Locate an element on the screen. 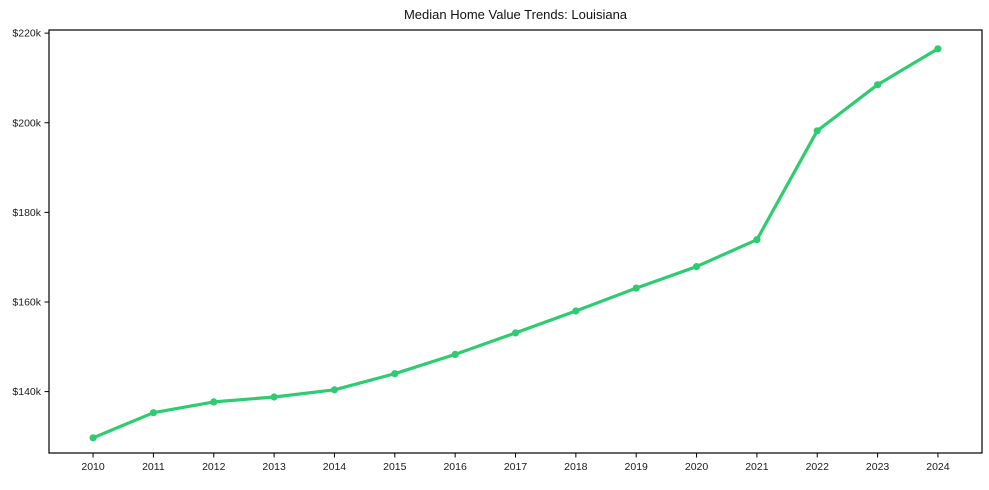  x-tick-label: 2012 is located at coordinates (214, 467).